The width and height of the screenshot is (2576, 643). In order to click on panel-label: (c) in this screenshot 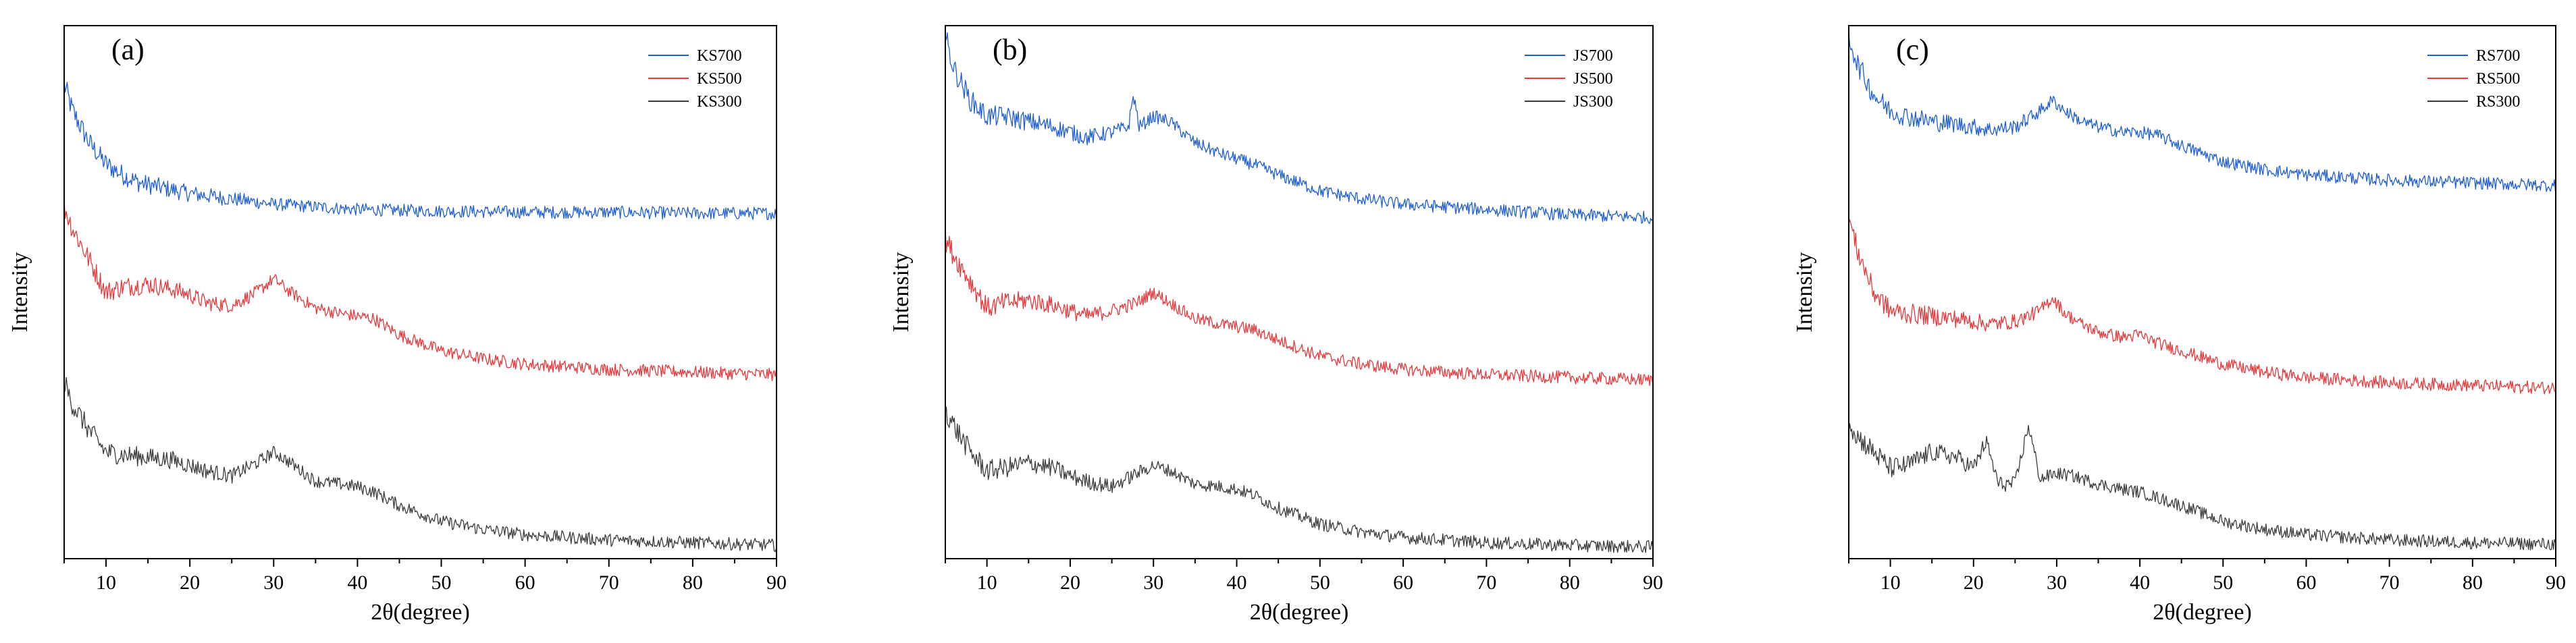, I will do `click(1913, 49)`.